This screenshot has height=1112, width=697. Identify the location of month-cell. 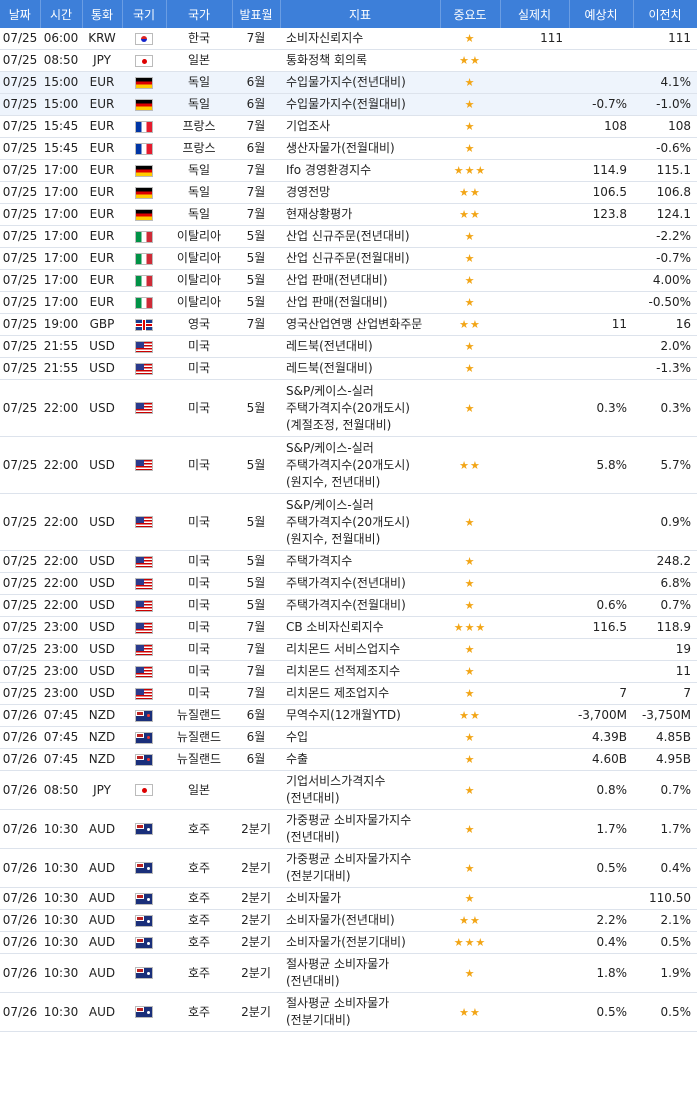
(256, 346).